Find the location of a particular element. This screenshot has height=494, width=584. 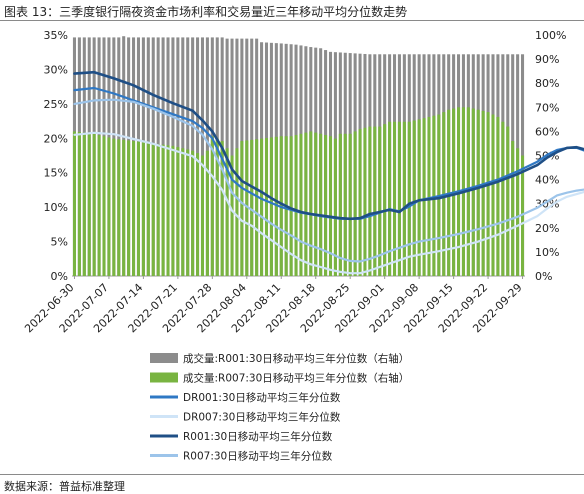

y-left-tick-label: 15% is located at coordinates (56, 173).